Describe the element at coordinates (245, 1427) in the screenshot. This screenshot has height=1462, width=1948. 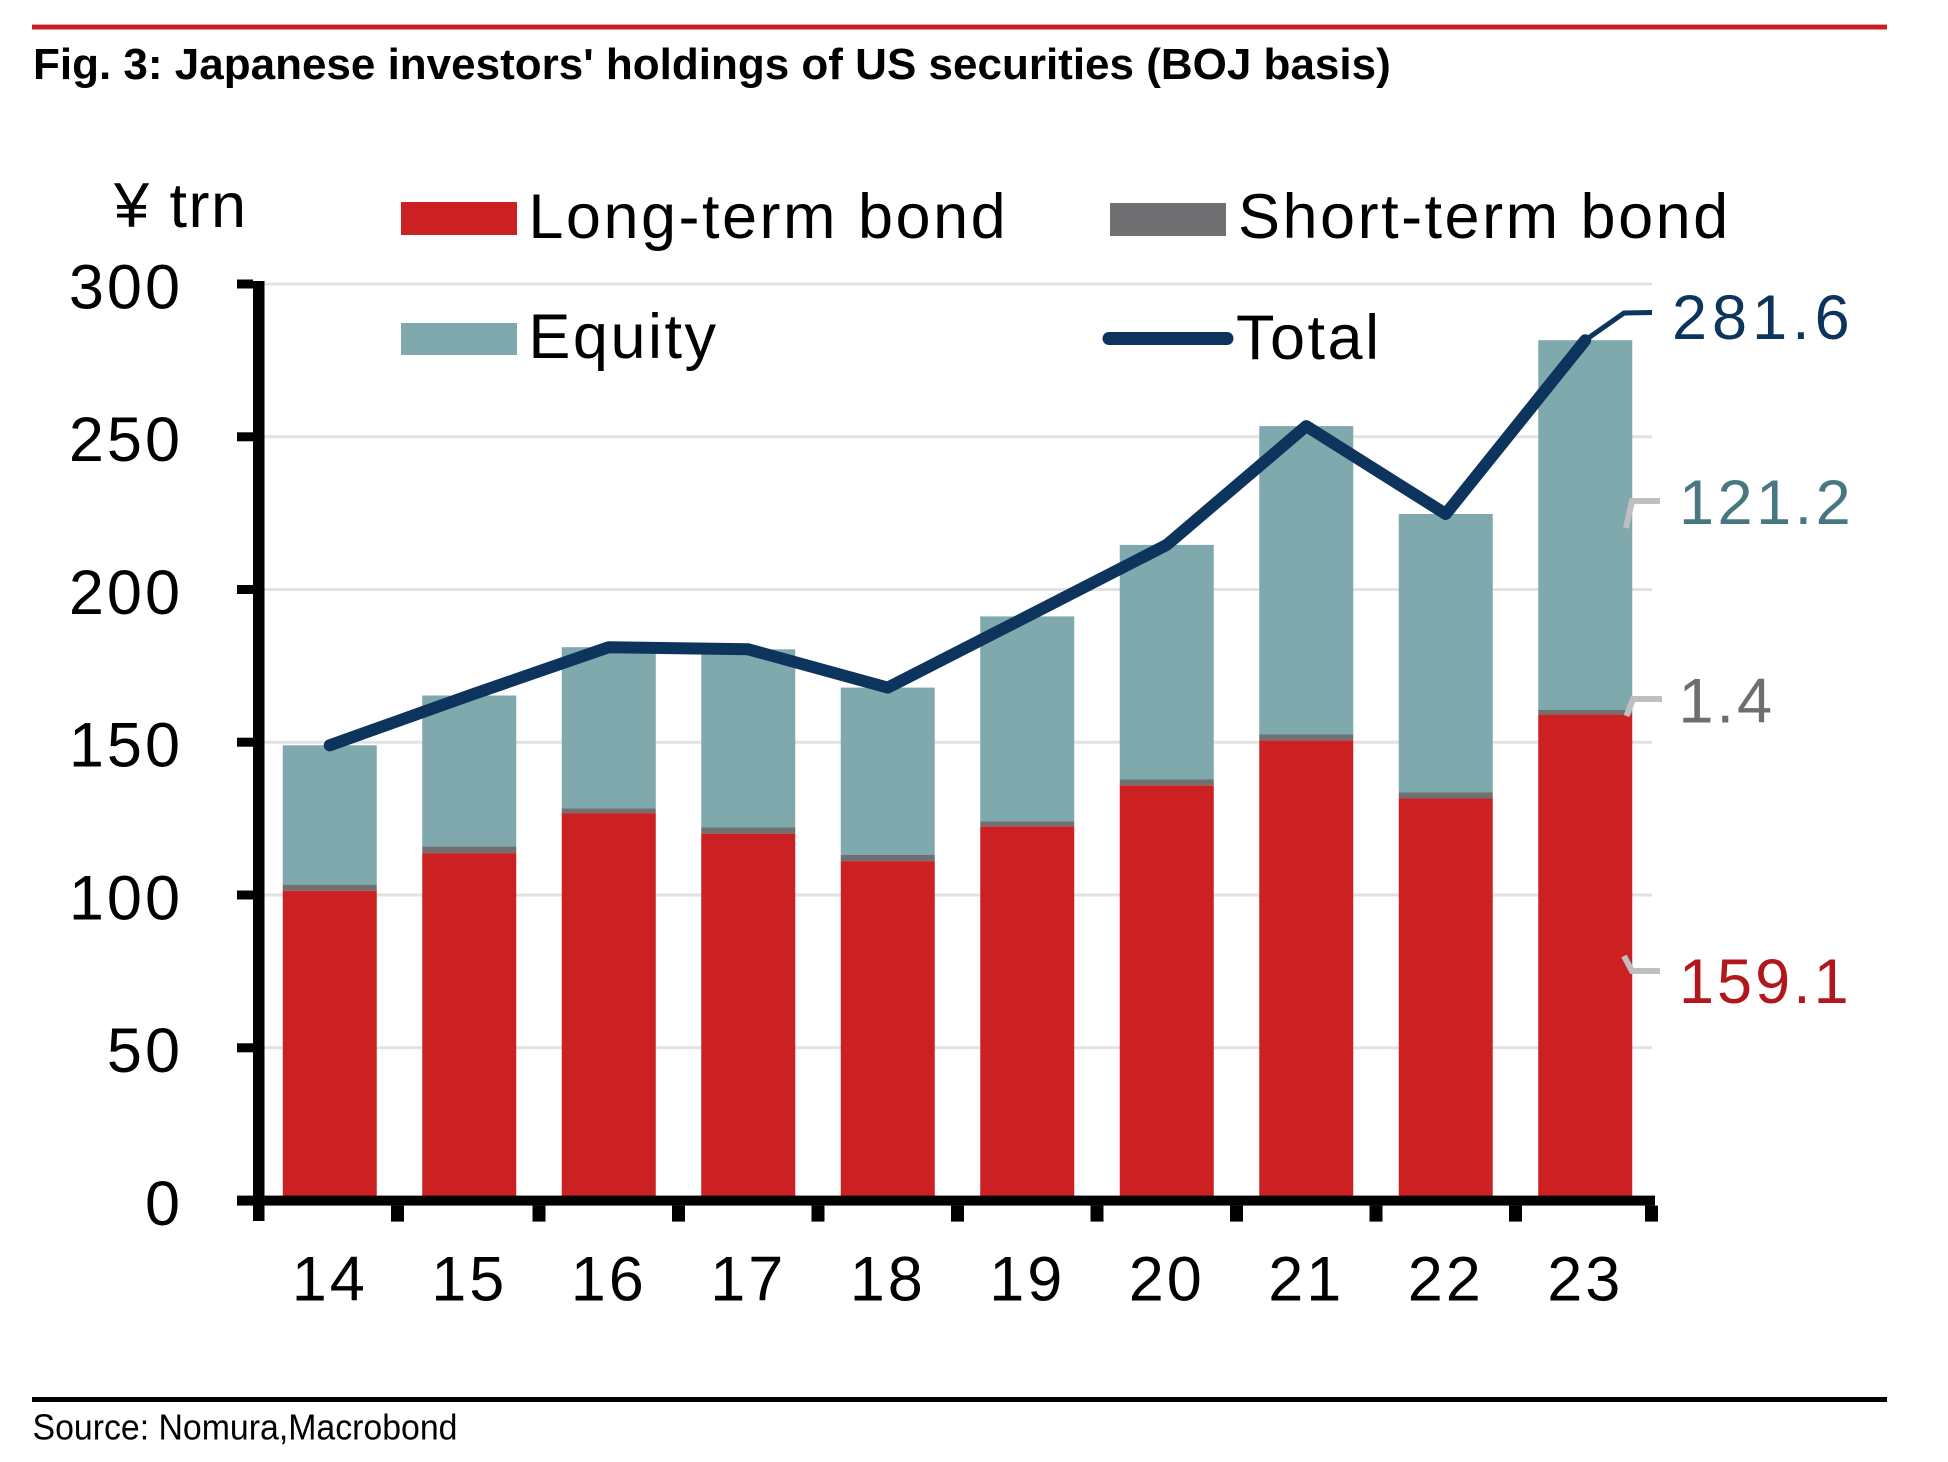
I see `svg-text: Source: Nomura,Macrobond` at that location.